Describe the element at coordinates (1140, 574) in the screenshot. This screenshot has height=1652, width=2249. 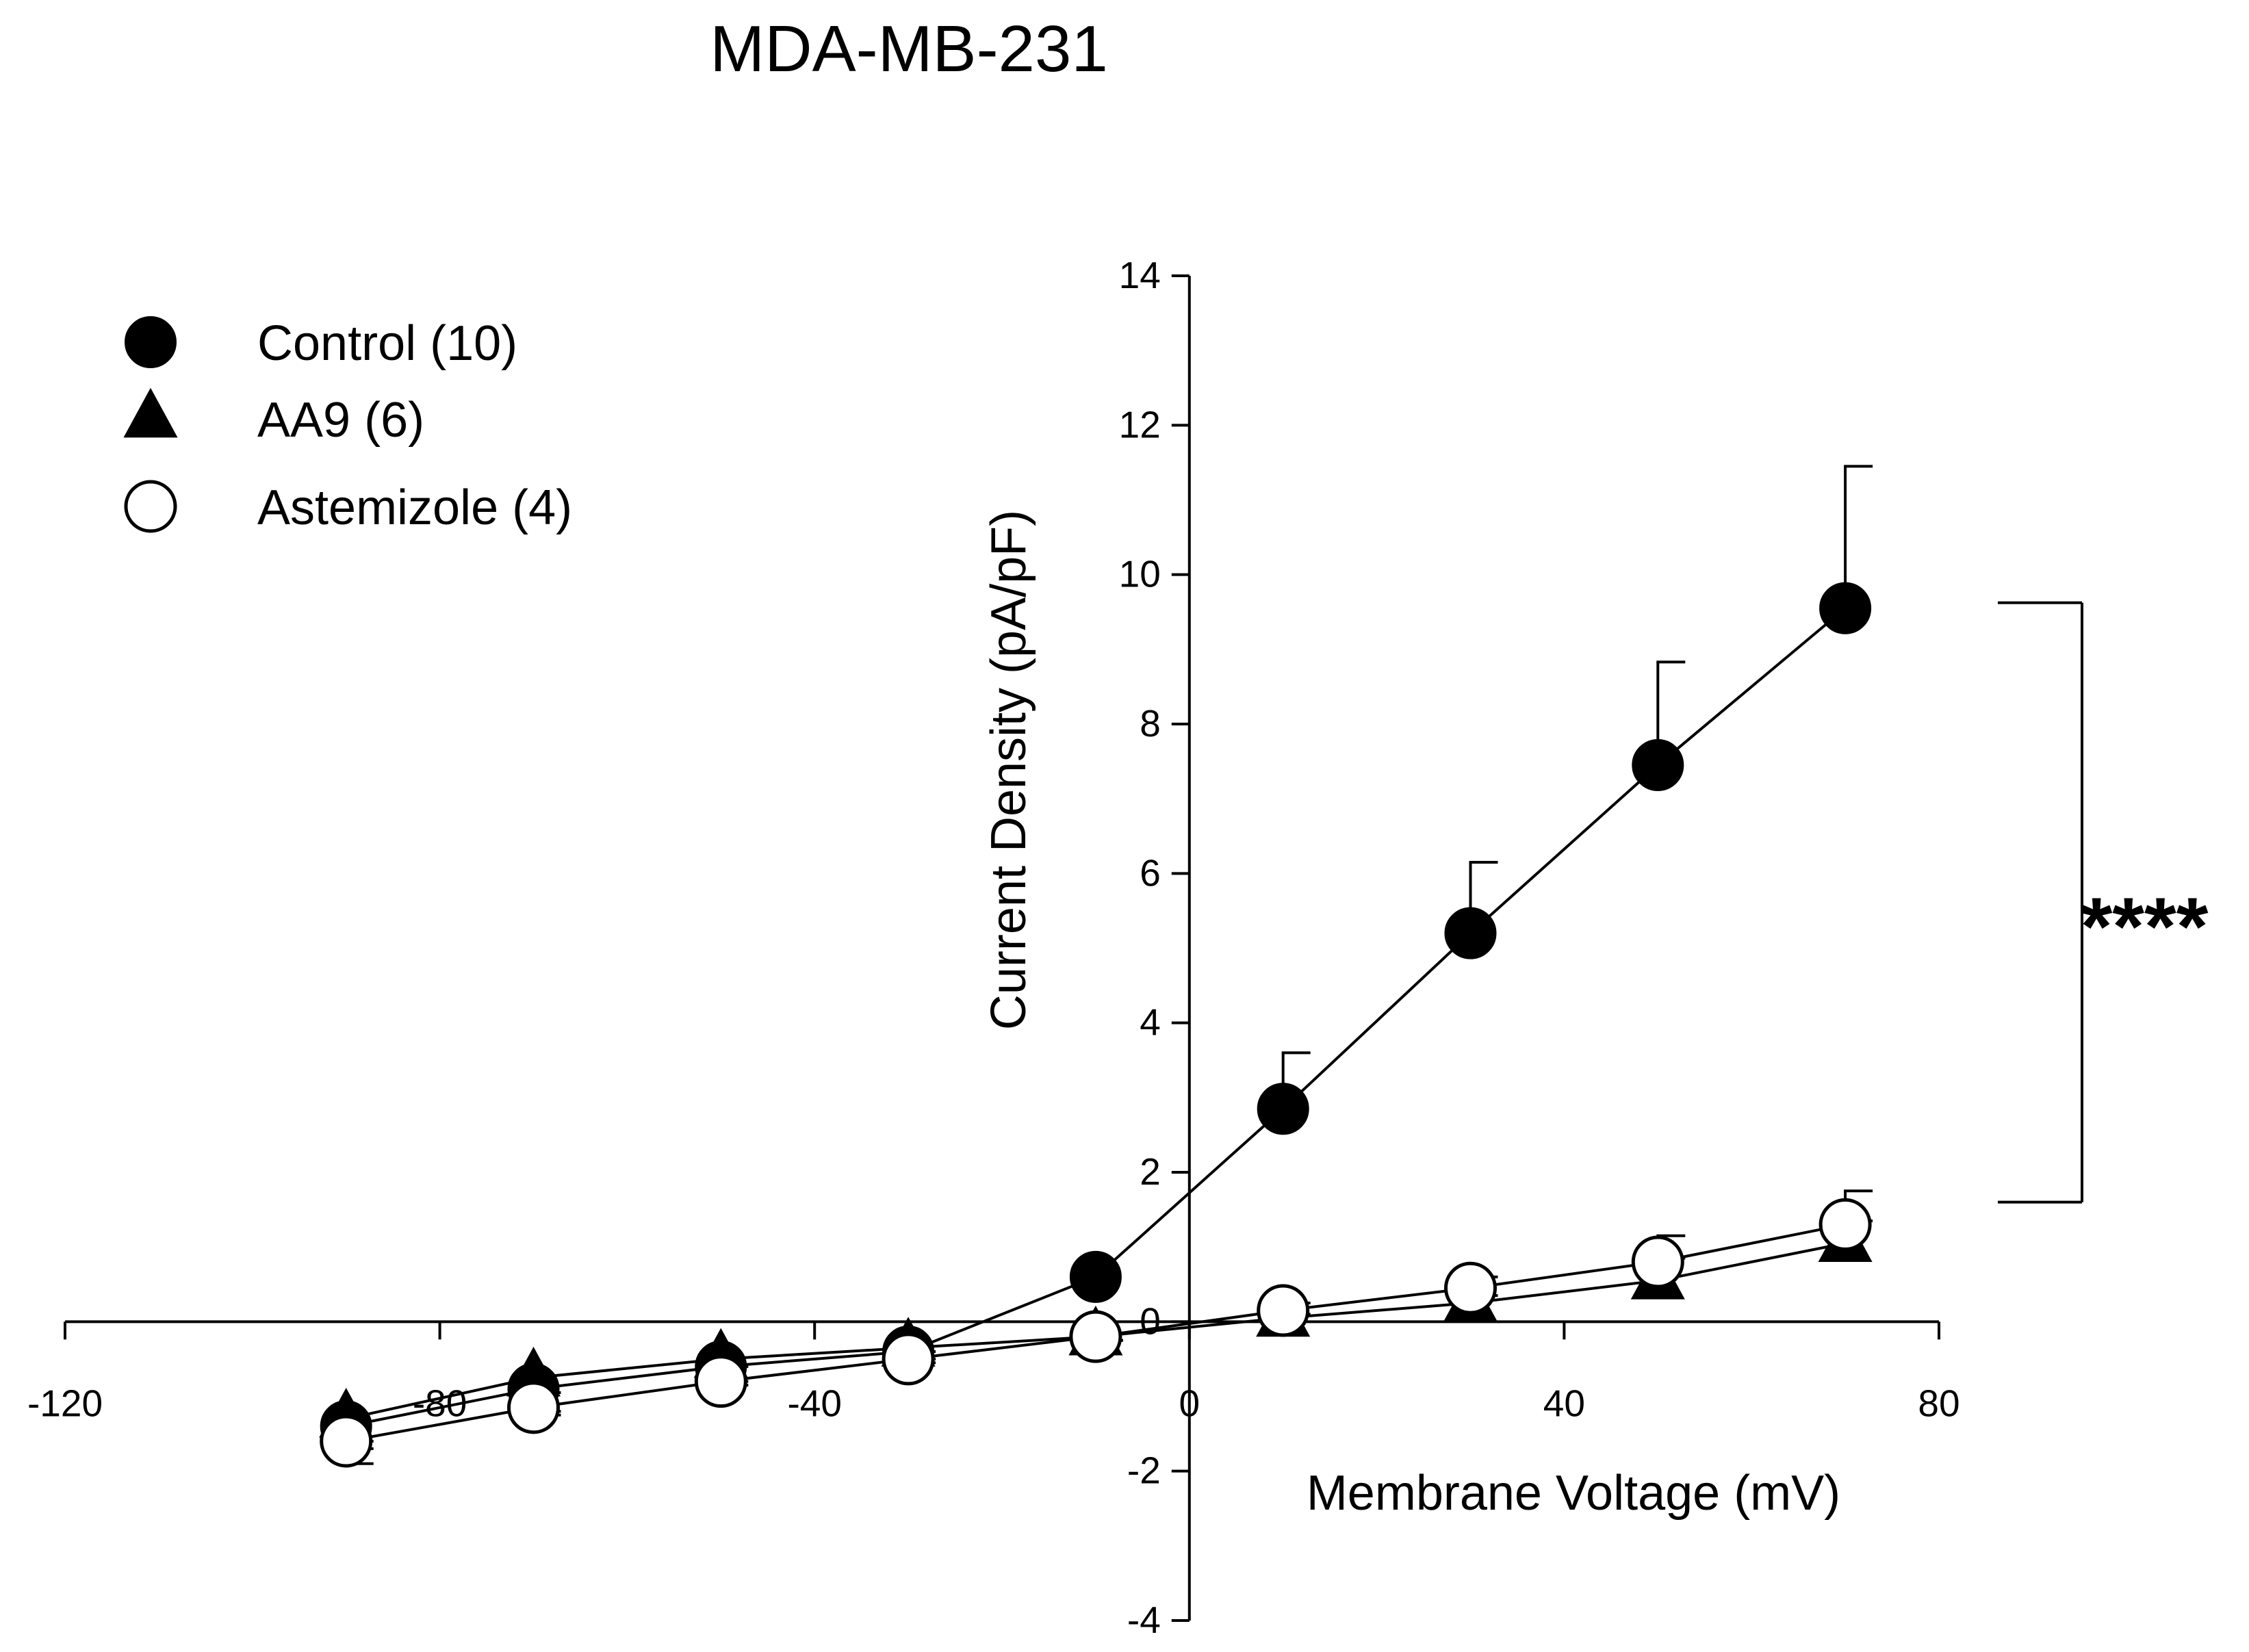
I see `y-tick-label: 10` at that location.